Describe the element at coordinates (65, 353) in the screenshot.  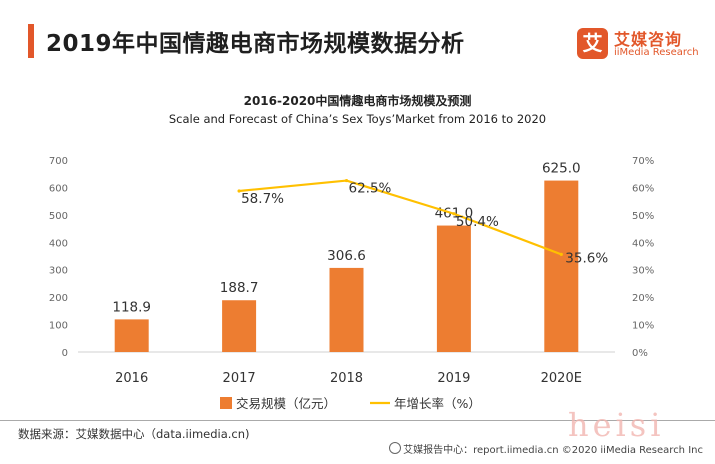
I see `y-left-tick-label: 0` at that location.